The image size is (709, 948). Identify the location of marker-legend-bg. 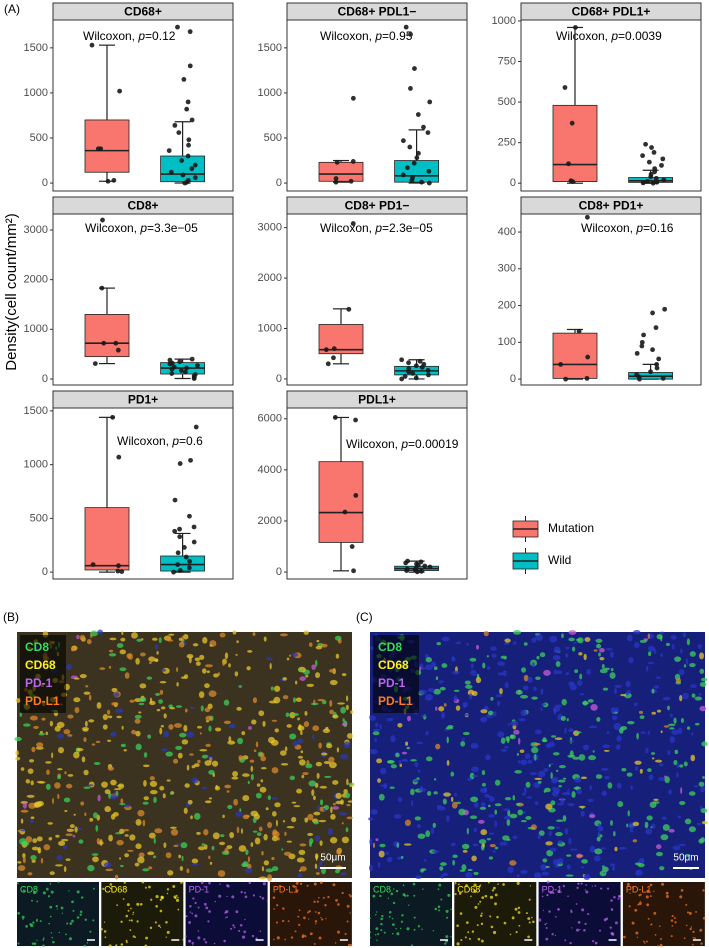
(43, 674).